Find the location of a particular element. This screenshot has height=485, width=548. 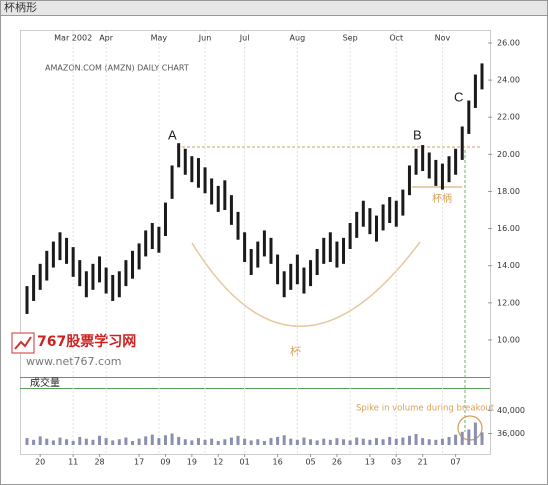

x-tick-label: 07 is located at coordinates (456, 462).